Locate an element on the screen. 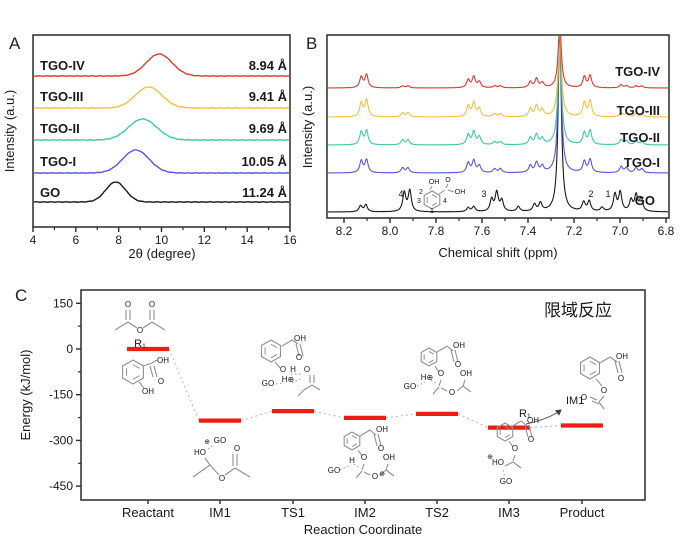  r1-leaving-label: R₁ is located at coordinates (525, 414).